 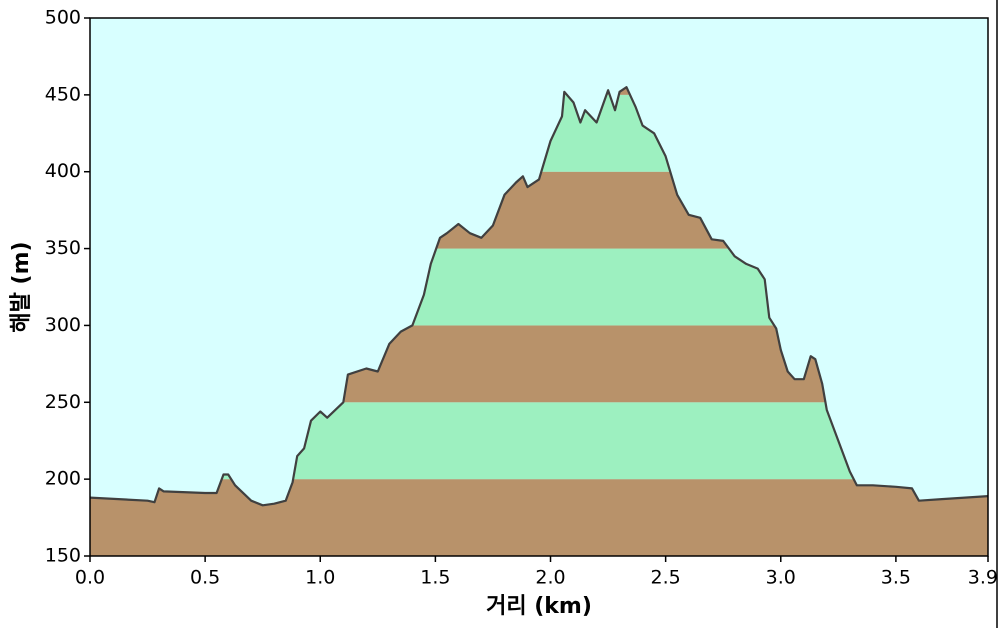 I want to click on y-tick-label: 250, so click(x=63, y=402).